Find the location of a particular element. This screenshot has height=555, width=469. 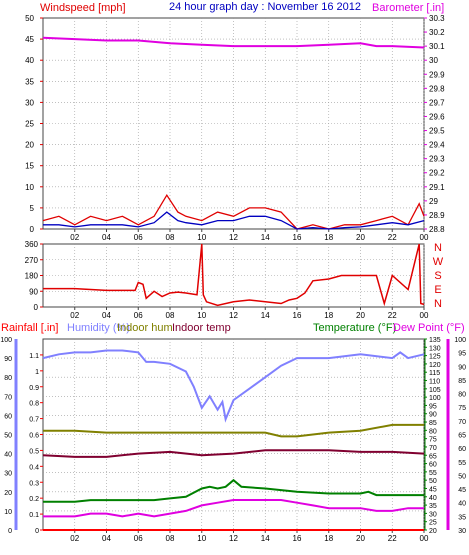

temperature-line is located at coordinates (233, 490).